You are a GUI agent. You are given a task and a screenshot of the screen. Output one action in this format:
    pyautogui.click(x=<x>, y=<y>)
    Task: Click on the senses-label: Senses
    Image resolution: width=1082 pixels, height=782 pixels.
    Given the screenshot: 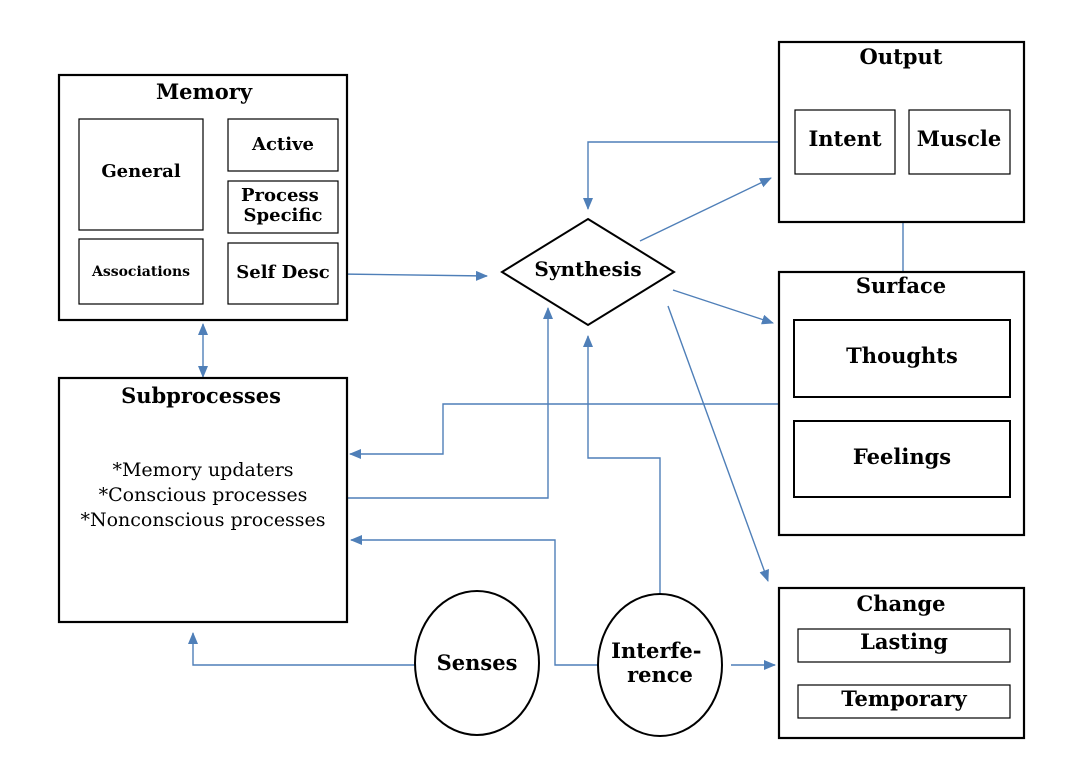 What is the action you would take?
    pyautogui.click(x=477, y=662)
    